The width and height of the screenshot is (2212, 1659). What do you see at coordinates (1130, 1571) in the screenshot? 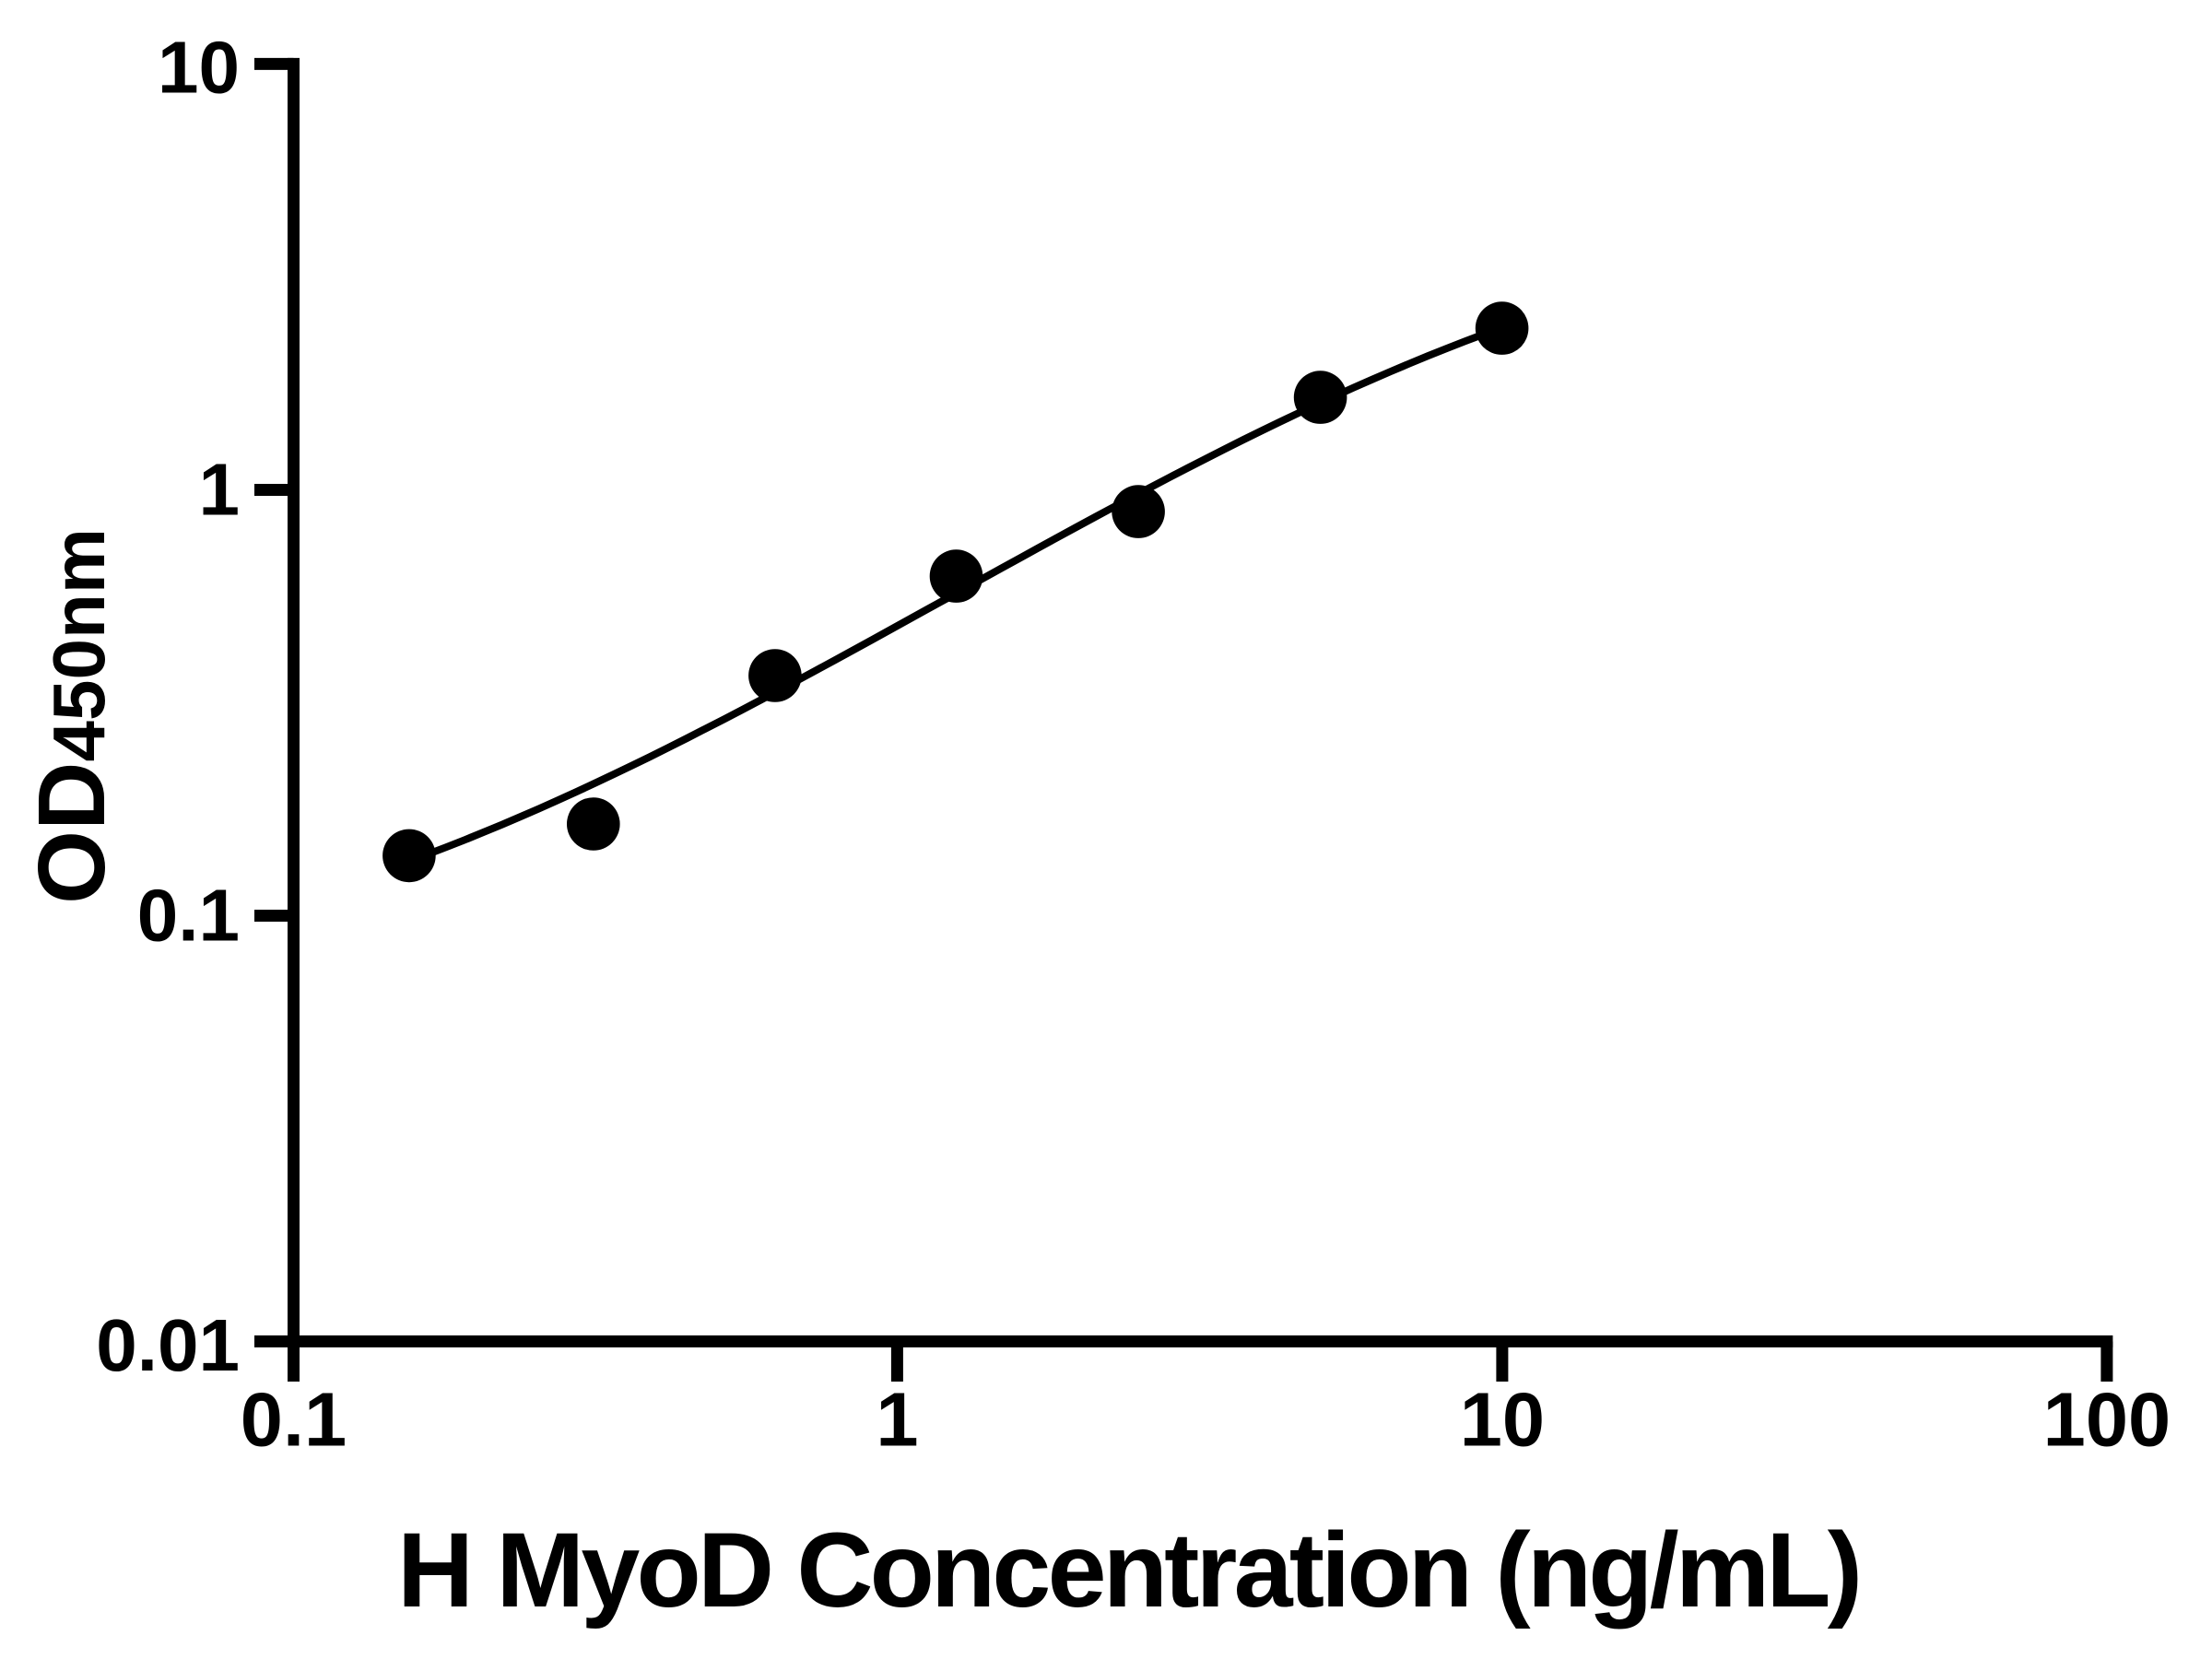
I see `svg-text: H MyoD Concentration (ng/mL)` at bounding box center [1130, 1571].